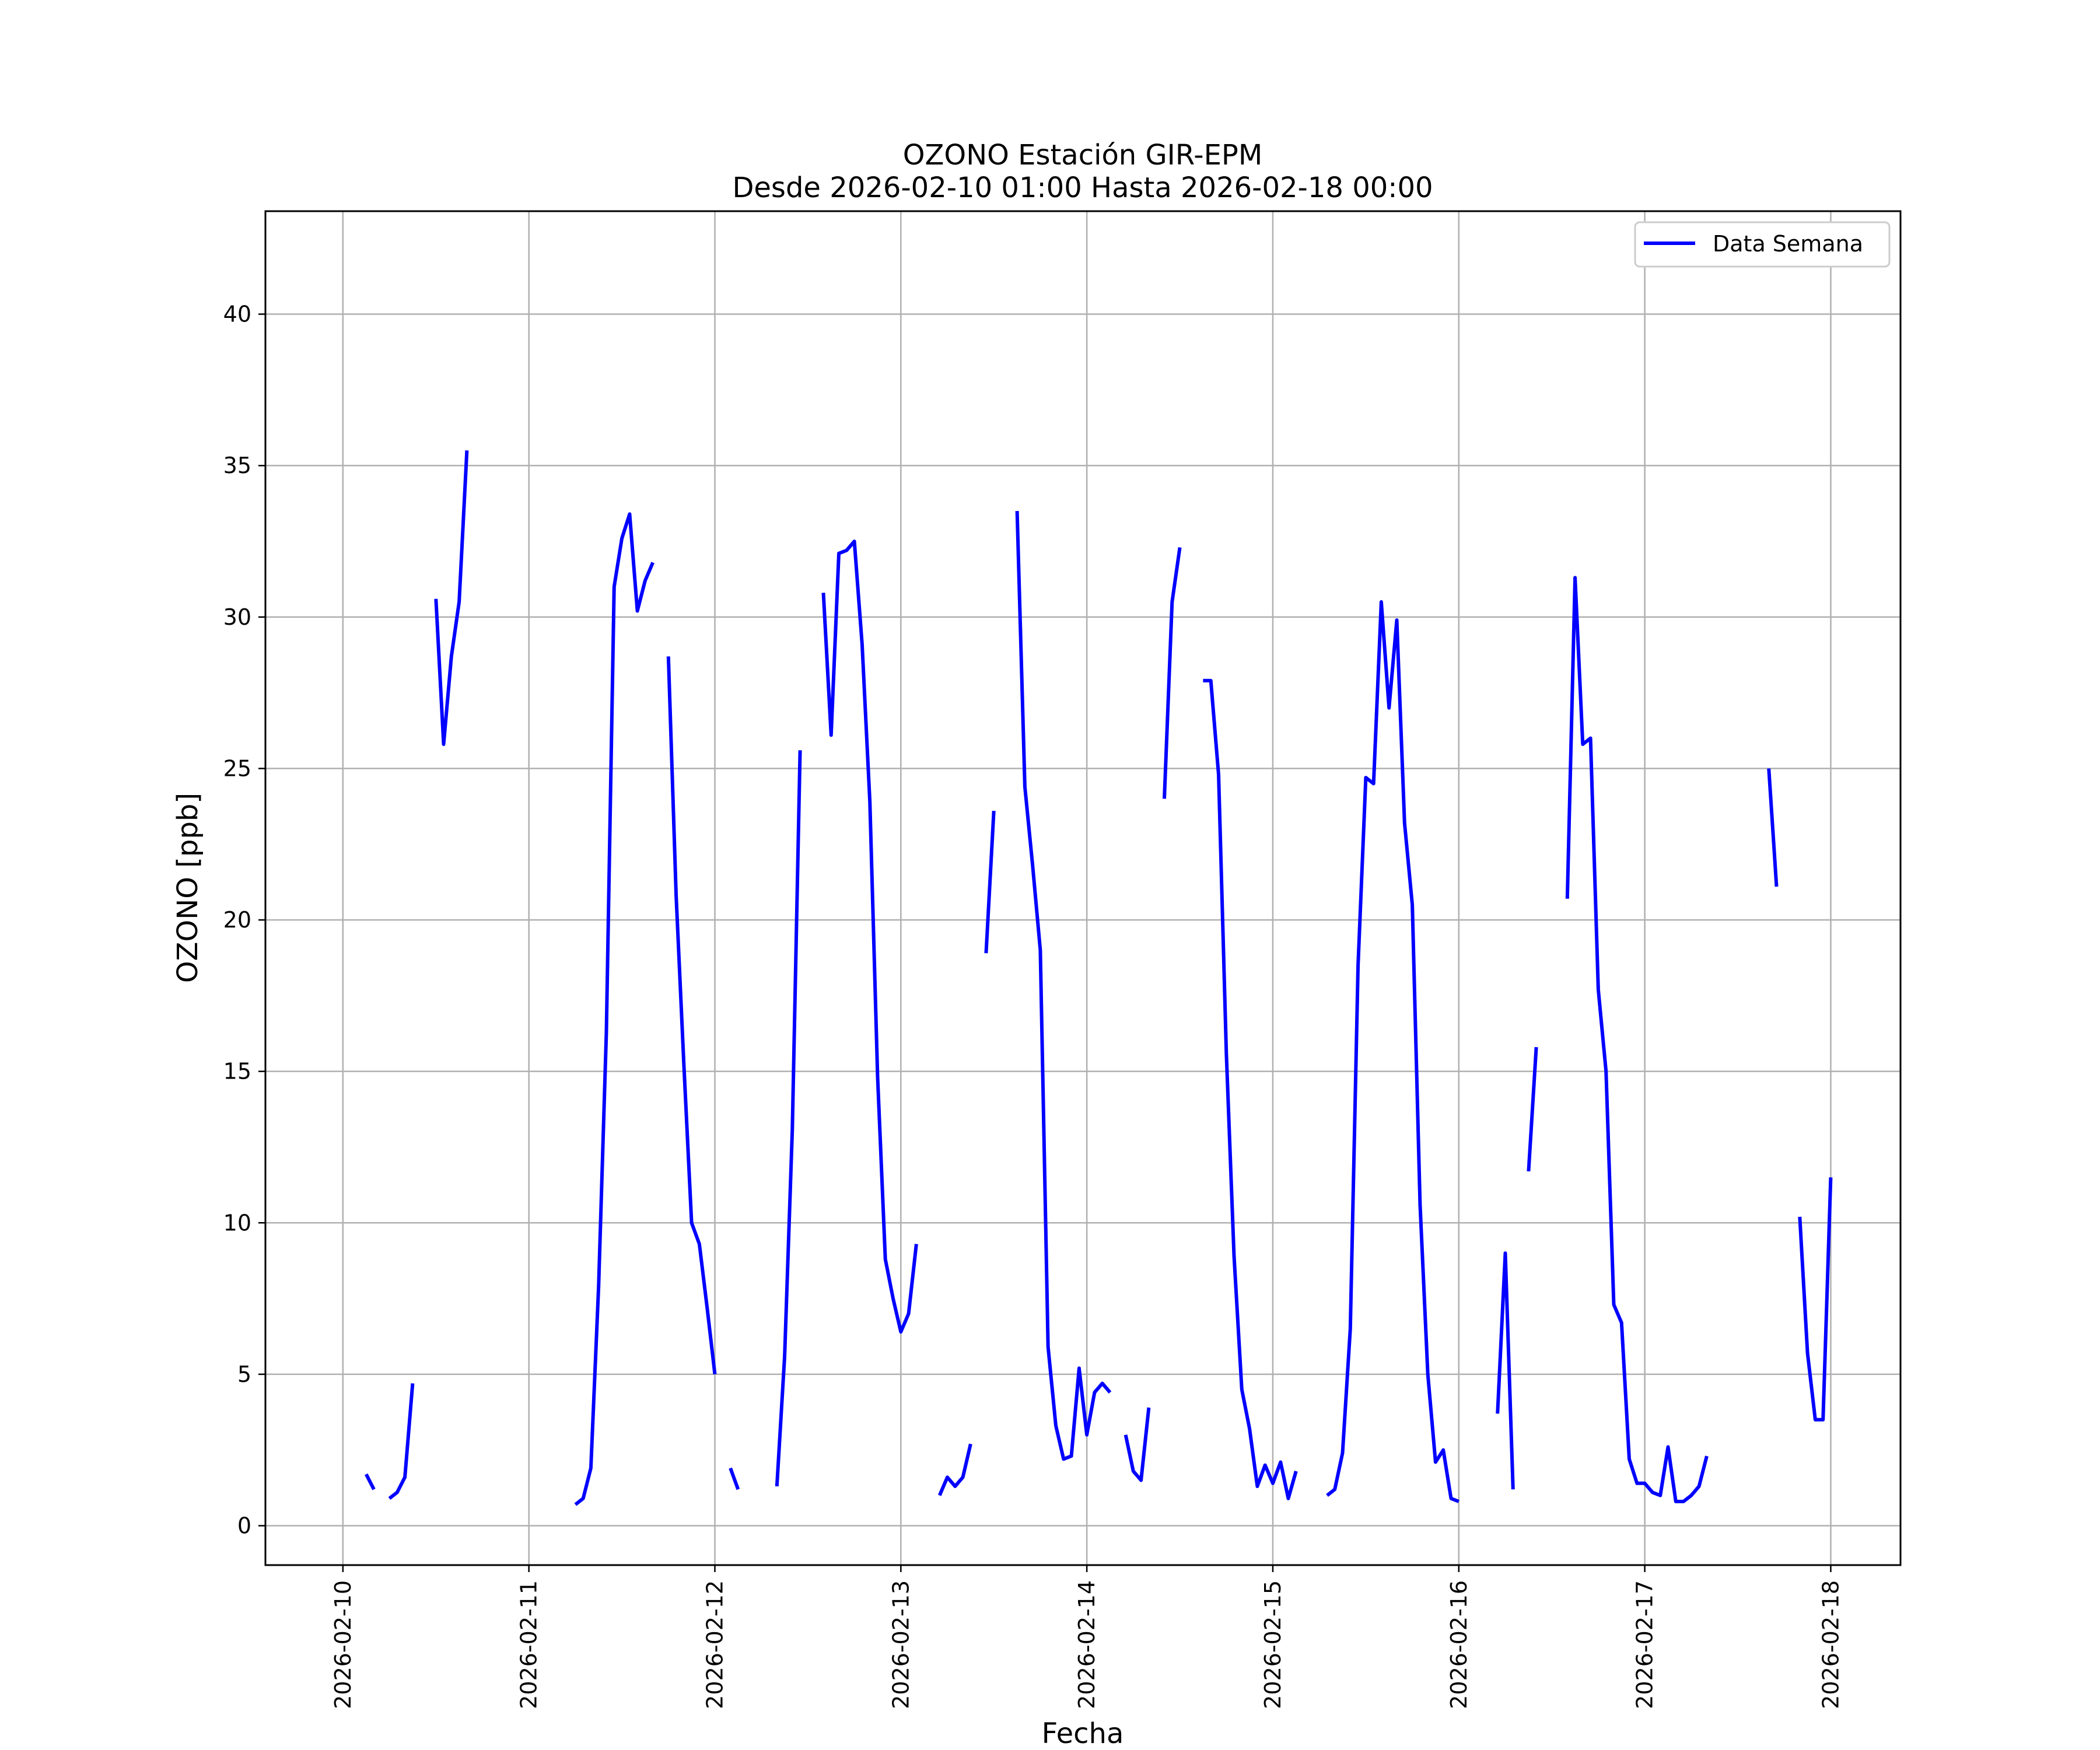 The width and height of the screenshot is (2100, 1750). Describe the element at coordinates (1788, 244) in the screenshot. I see `legend-label: Data Semana` at that location.